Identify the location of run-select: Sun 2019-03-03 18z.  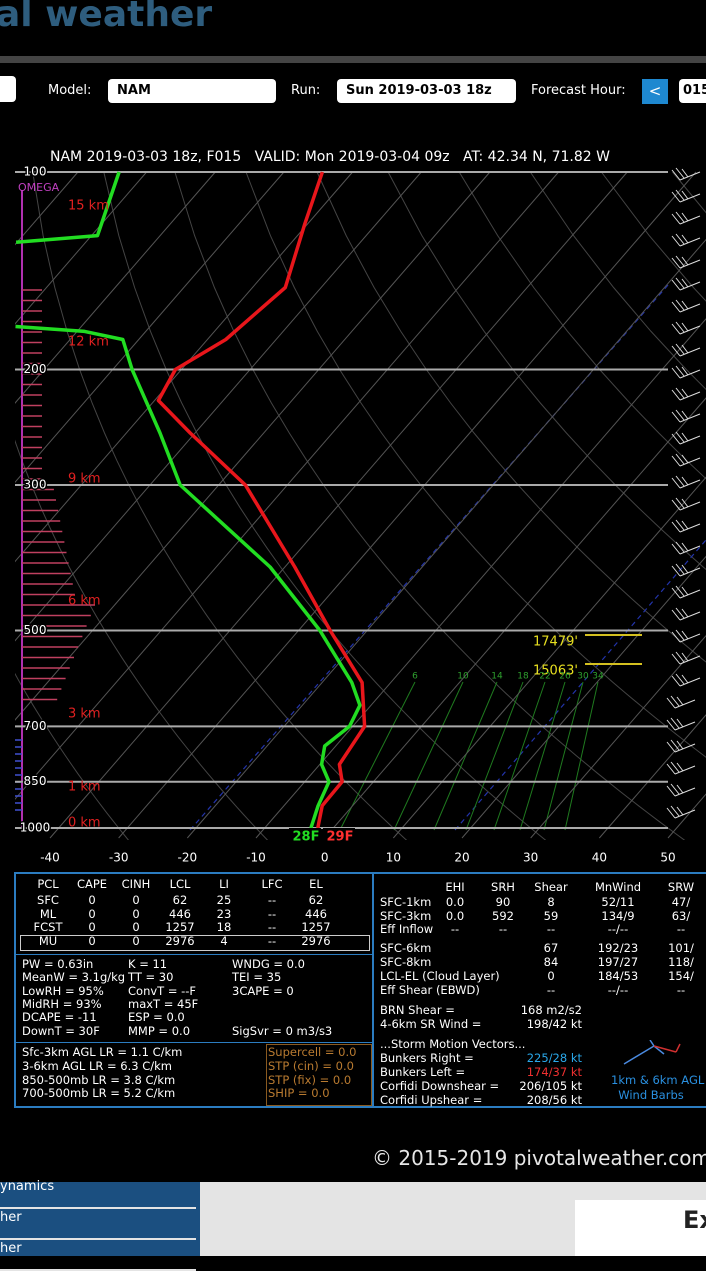
(426, 91).